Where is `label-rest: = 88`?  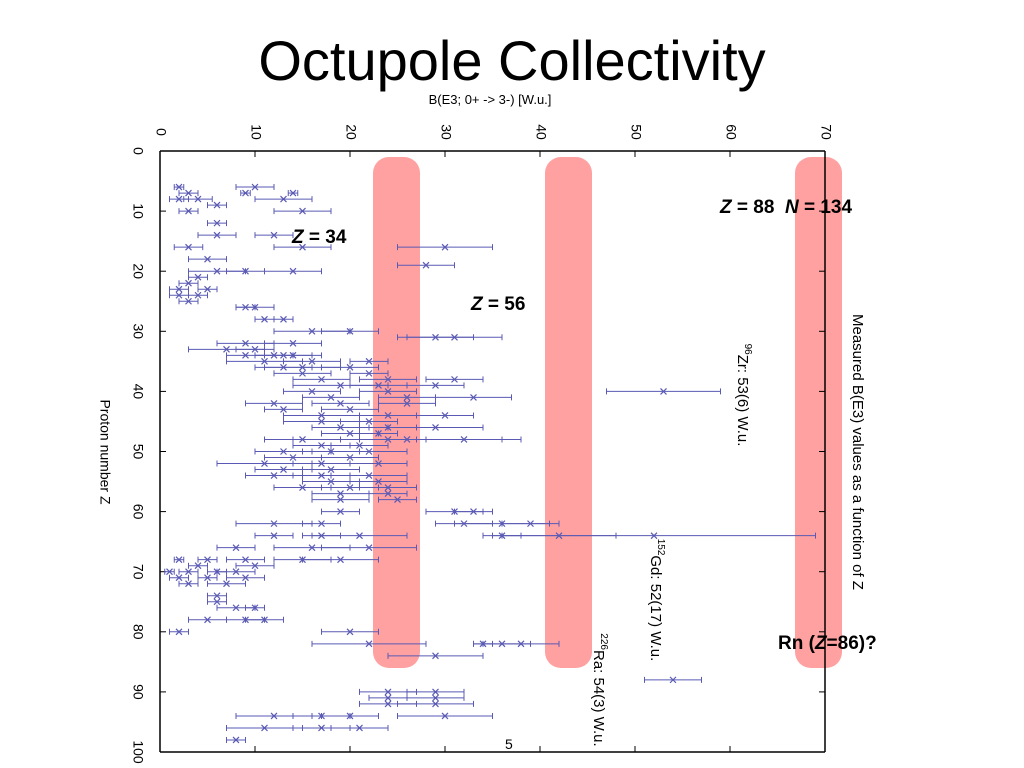 label-rest: = 88 is located at coordinates (753, 207).